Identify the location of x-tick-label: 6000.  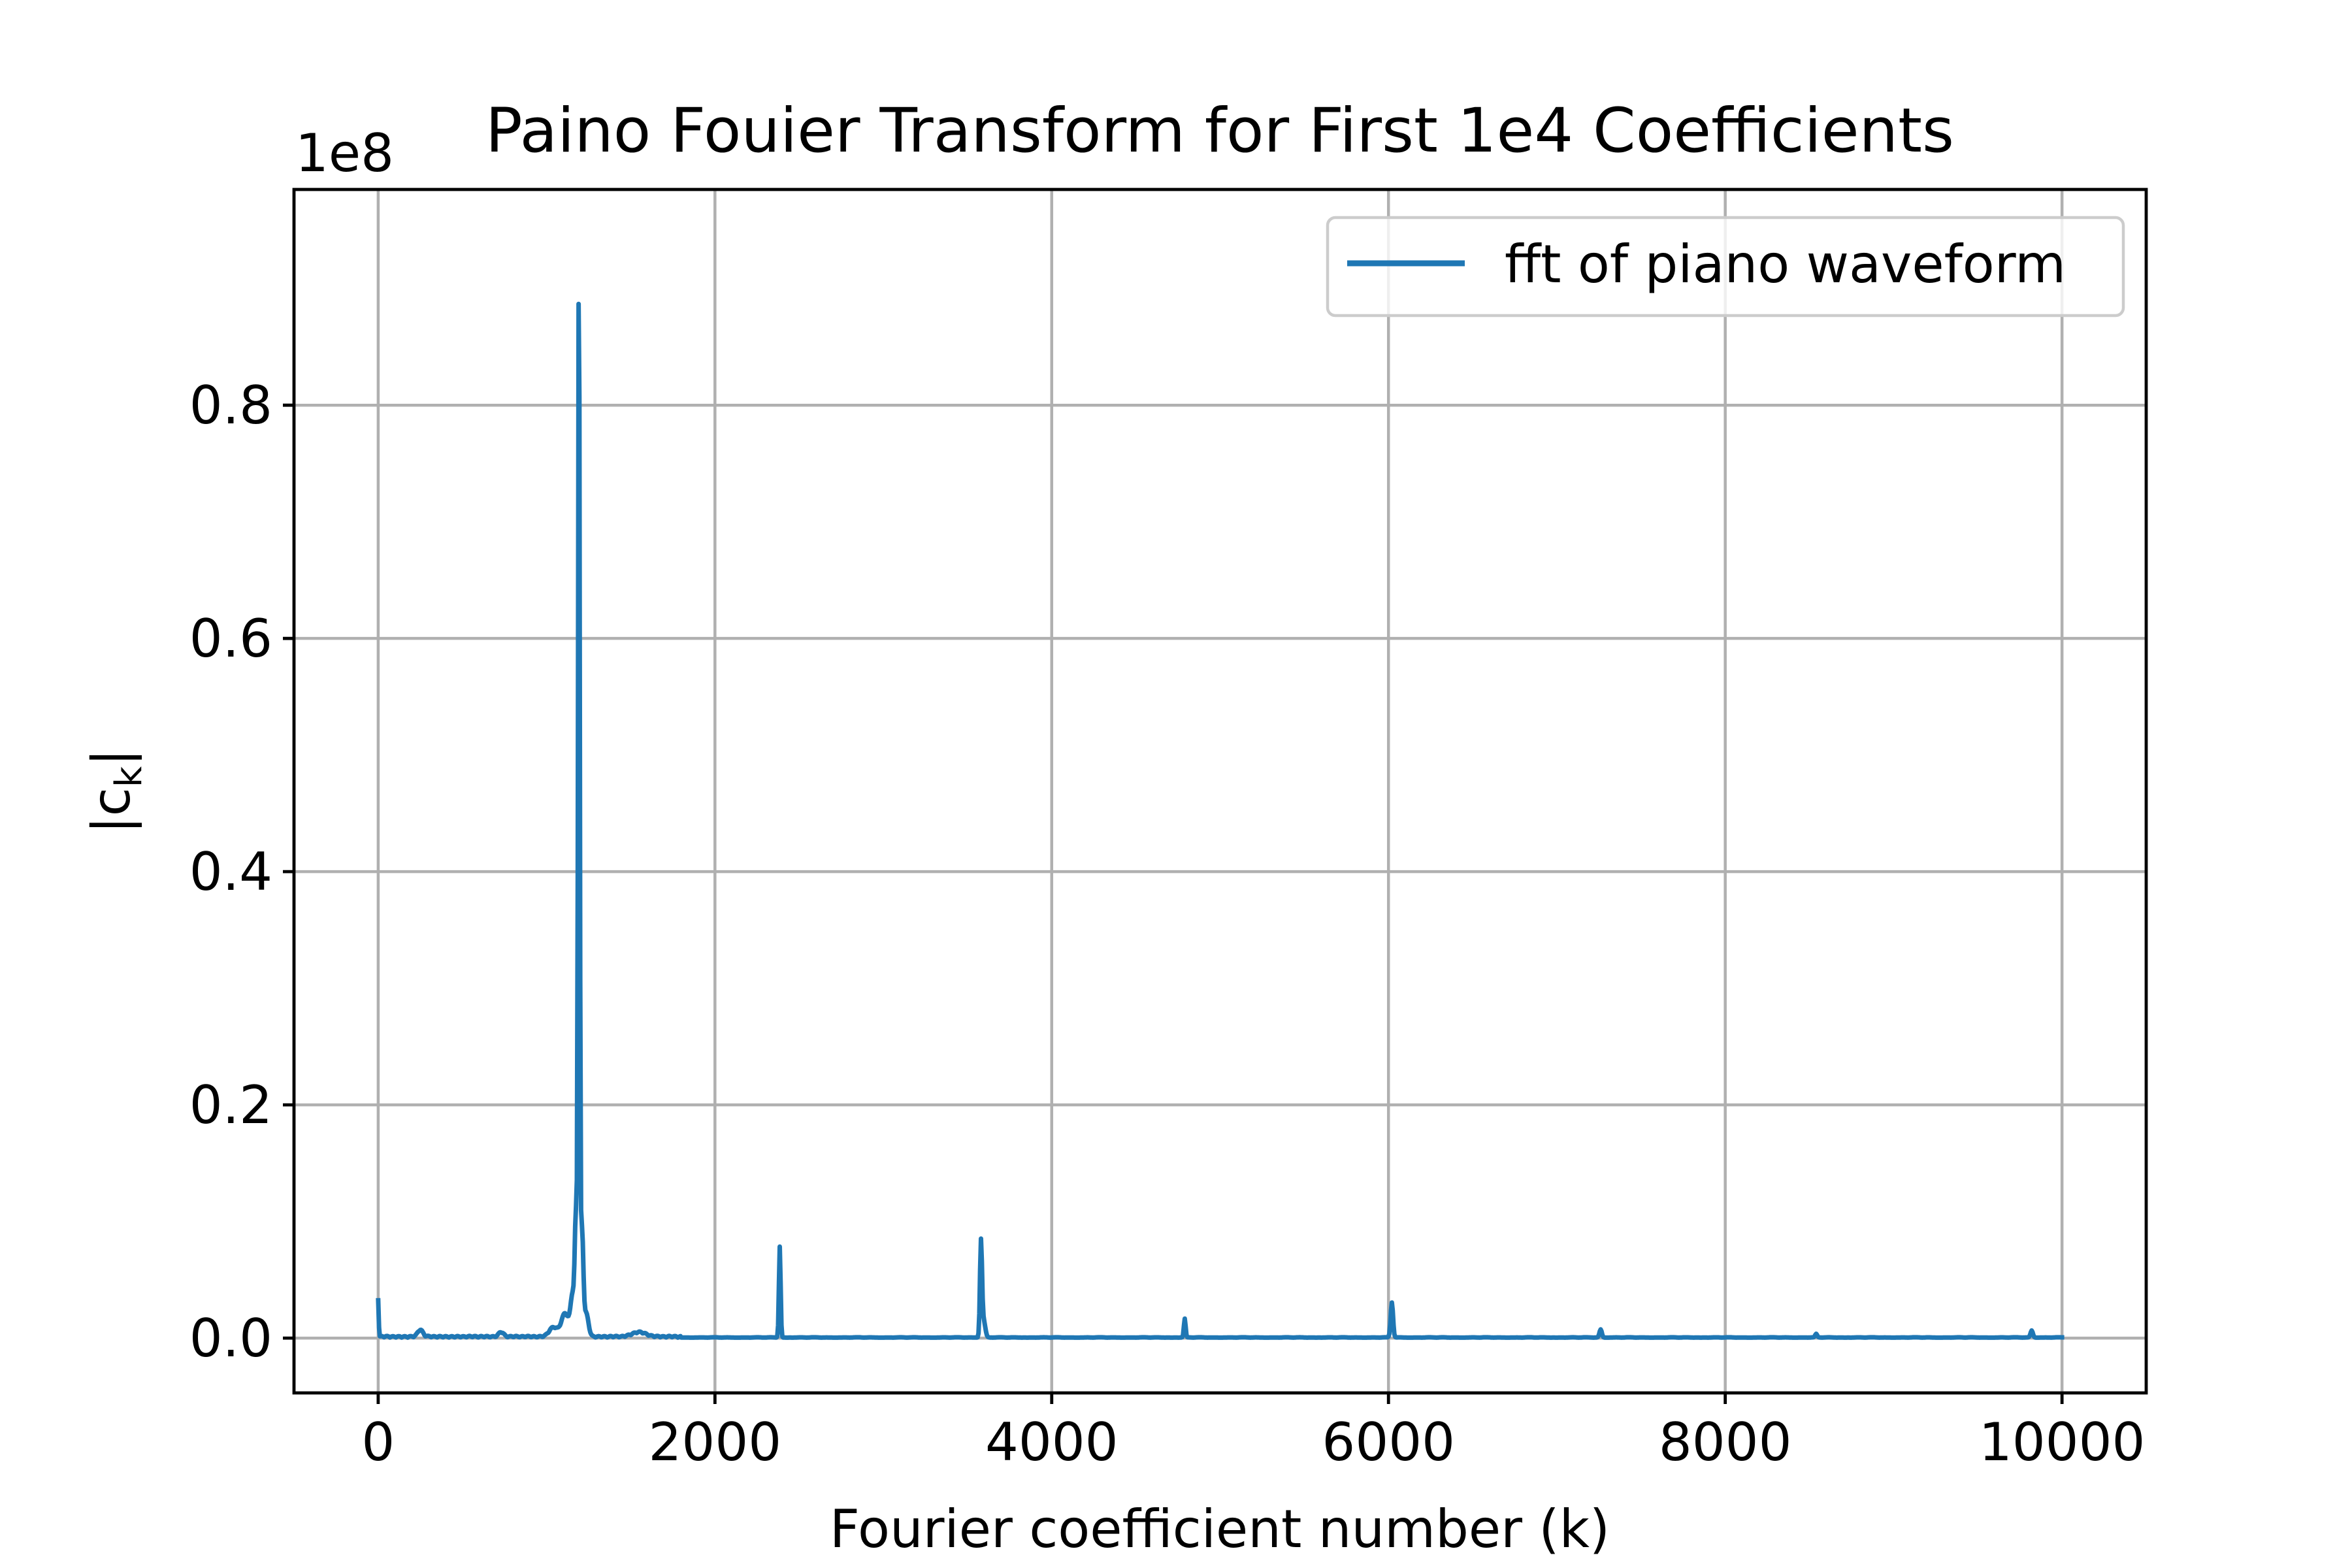
(1388, 1442).